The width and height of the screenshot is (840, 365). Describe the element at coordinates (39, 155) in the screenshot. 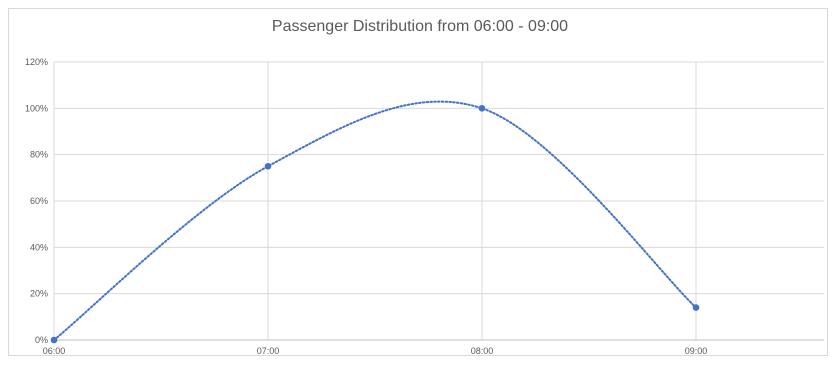

I see `y-tick-label: 80%` at that location.